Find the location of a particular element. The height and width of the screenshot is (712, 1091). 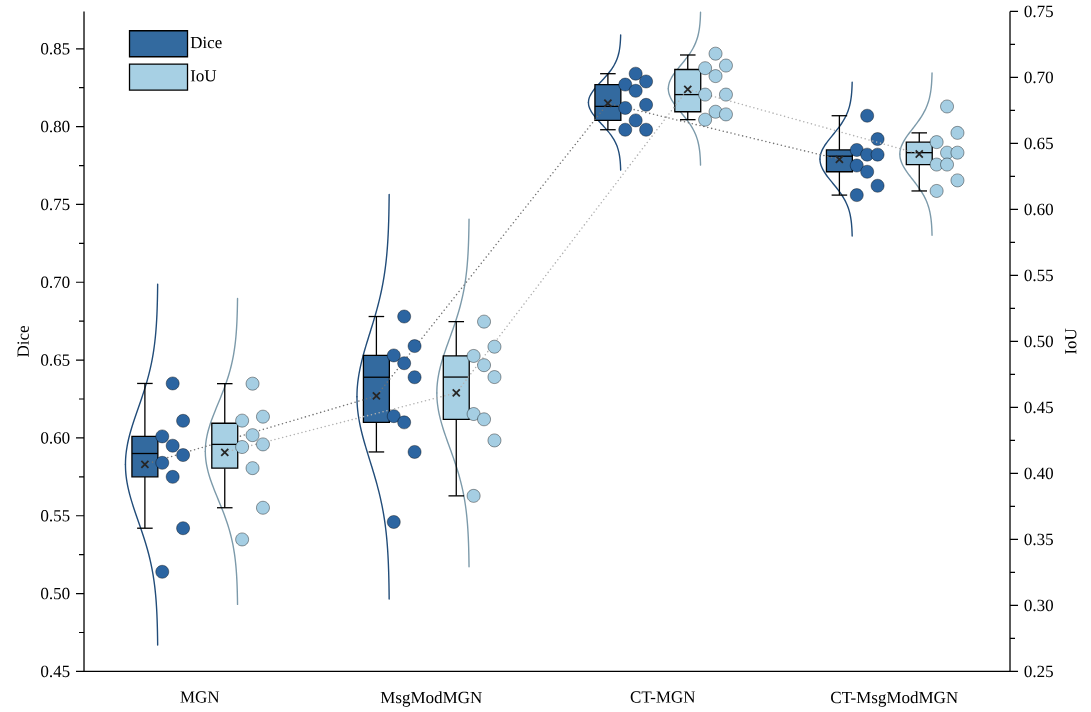

y2-tick-label: 0.55 is located at coordinates (1038, 275).